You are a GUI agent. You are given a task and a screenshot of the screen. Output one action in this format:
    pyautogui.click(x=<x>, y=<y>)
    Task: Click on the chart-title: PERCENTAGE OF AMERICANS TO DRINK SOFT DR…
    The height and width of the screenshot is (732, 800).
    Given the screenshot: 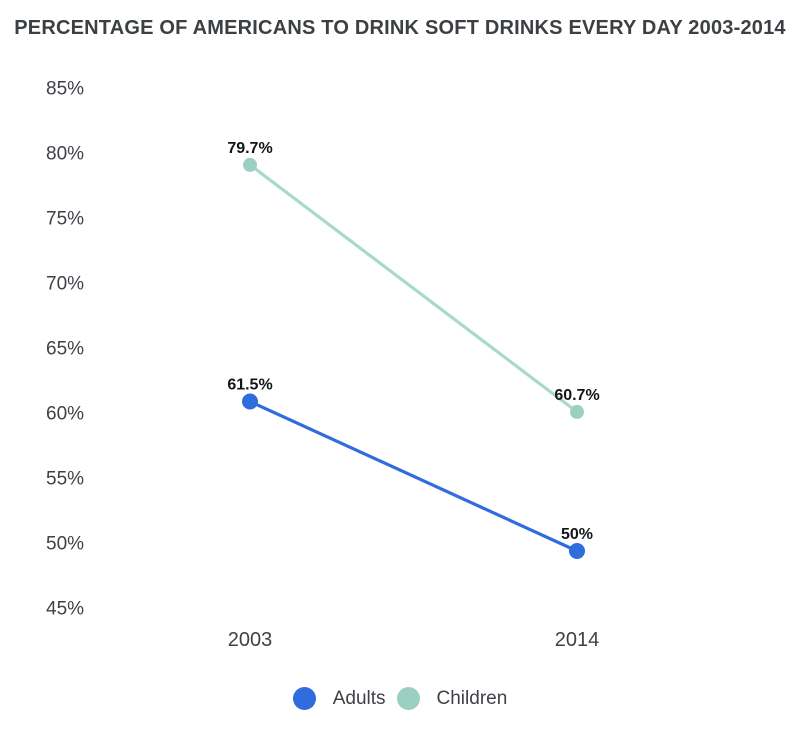 What is the action you would take?
    pyautogui.click(x=400, y=28)
    